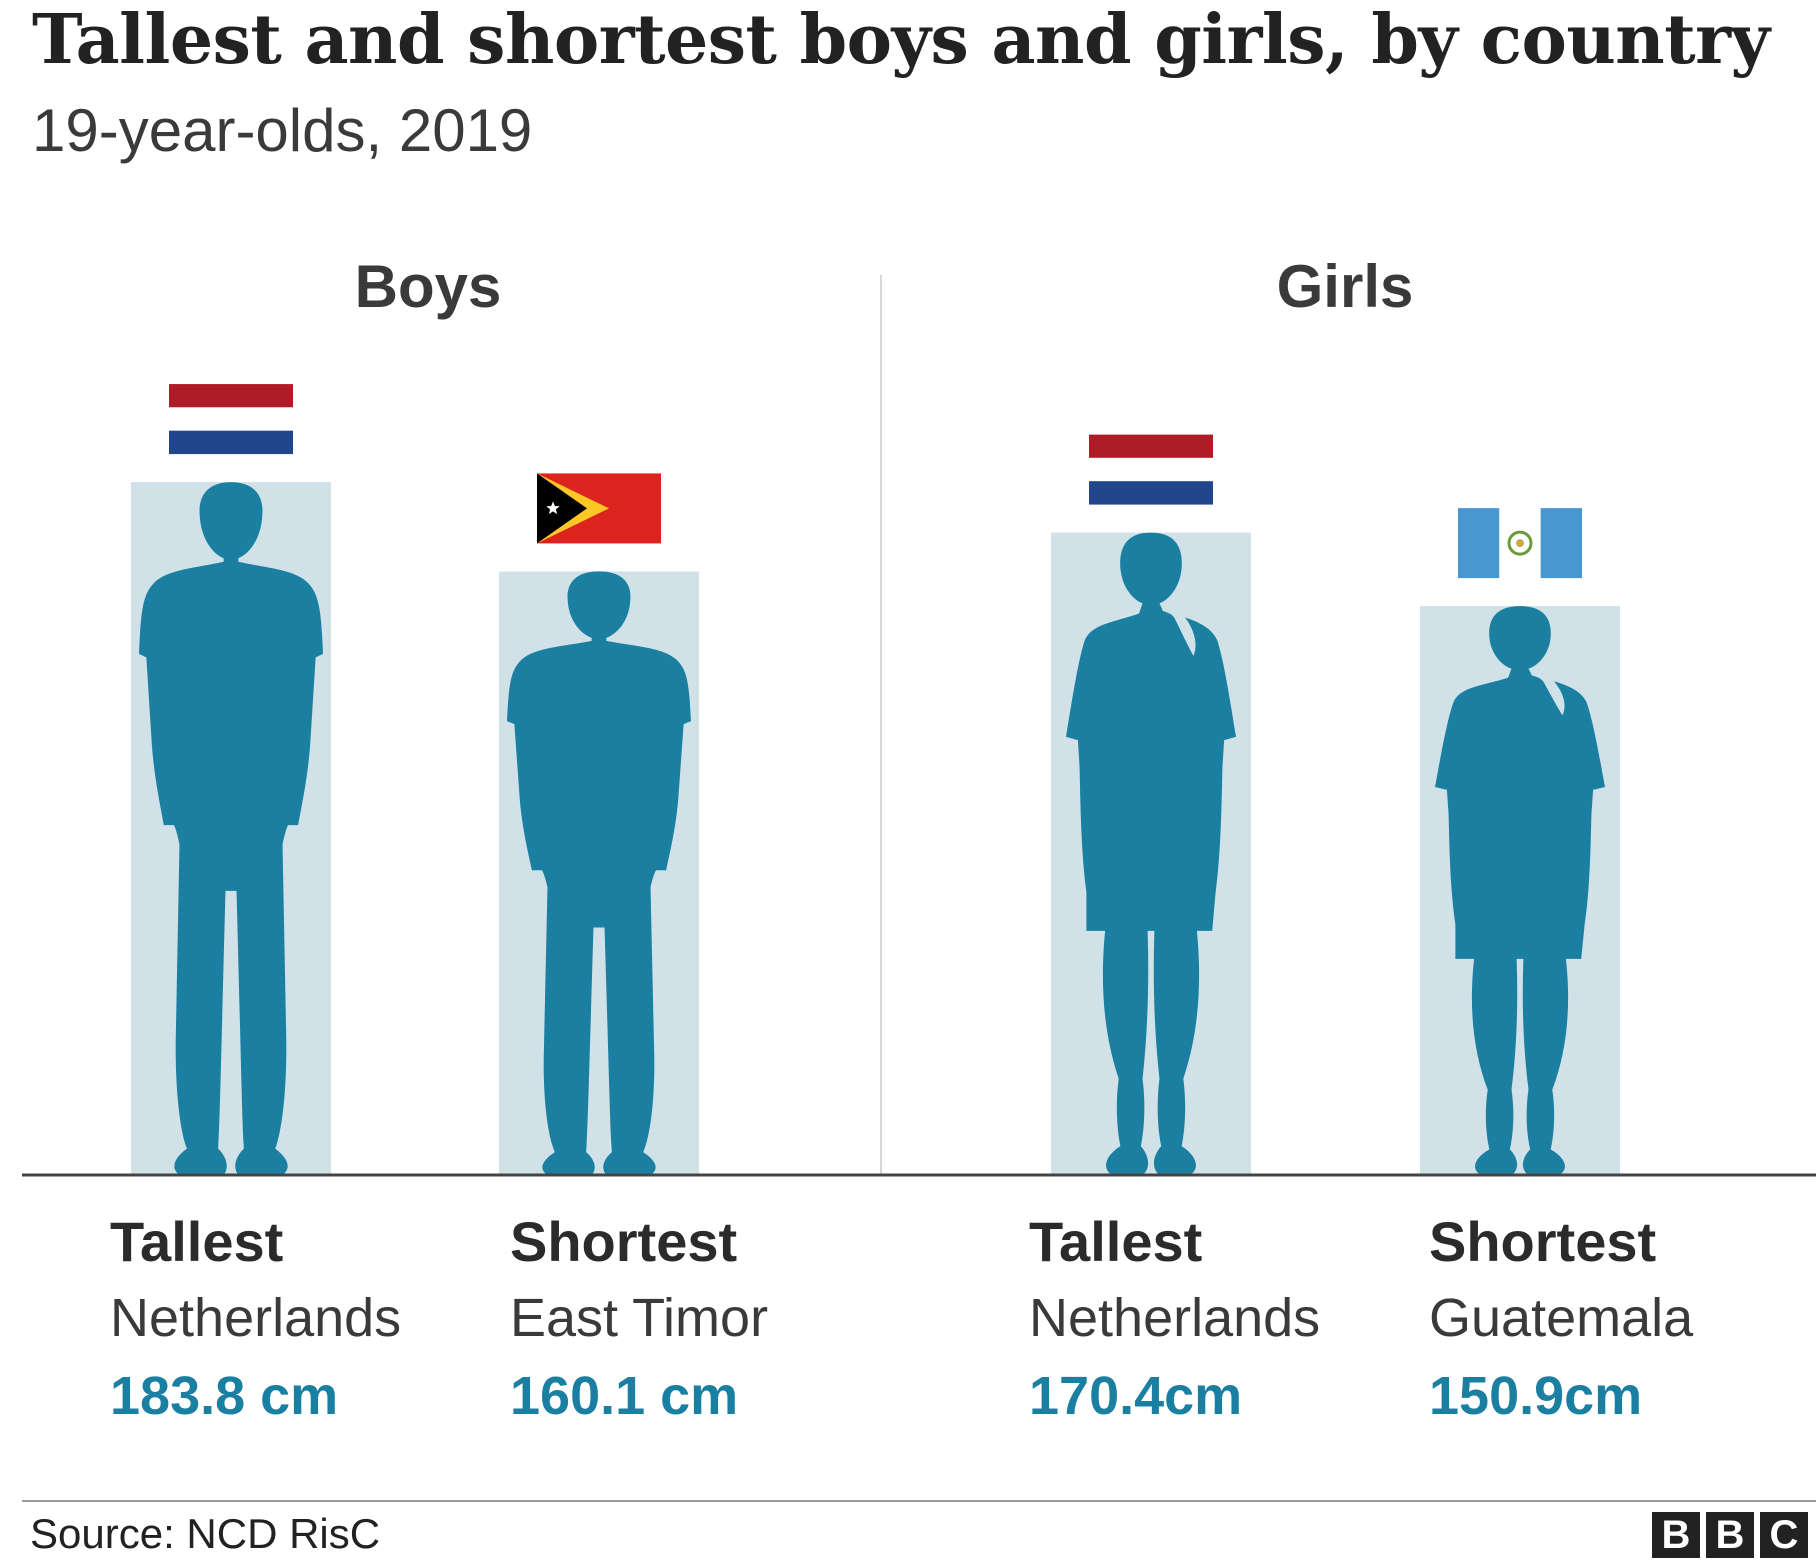 This screenshot has width=1816, height=1564. What do you see at coordinates (224, 1396) in the screenshot?
I see `value-label: 183.8 cm` at bounding box center [224, 1396].